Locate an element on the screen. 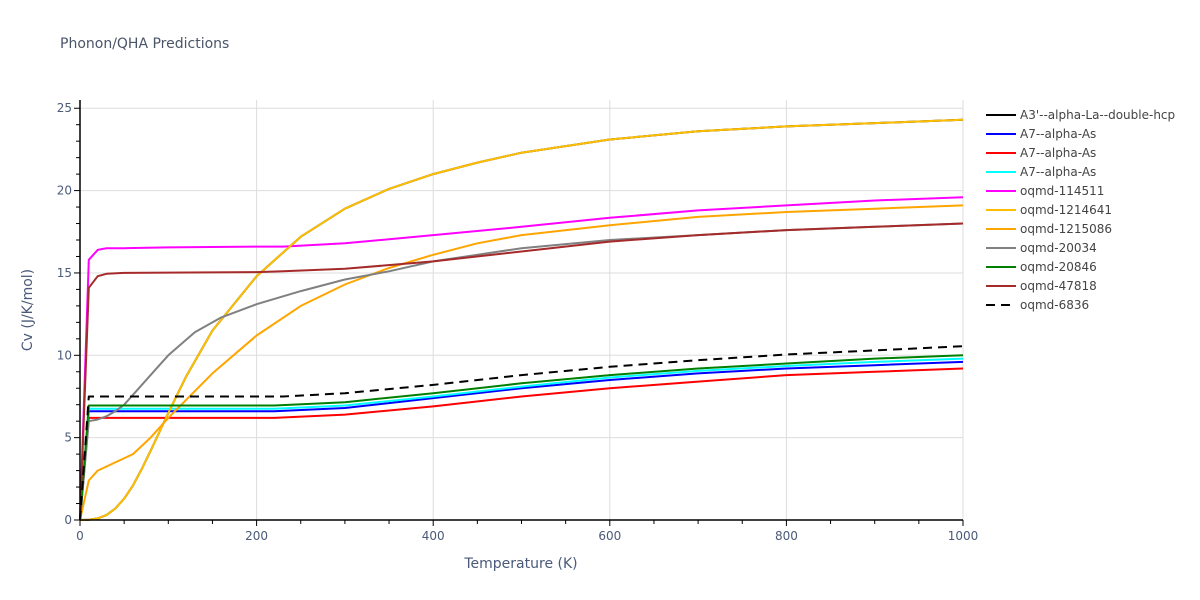 The width and height of the screenshot is (1200, 600). legend-item: oqmd-20846 is located at coordinates (1041, 267).